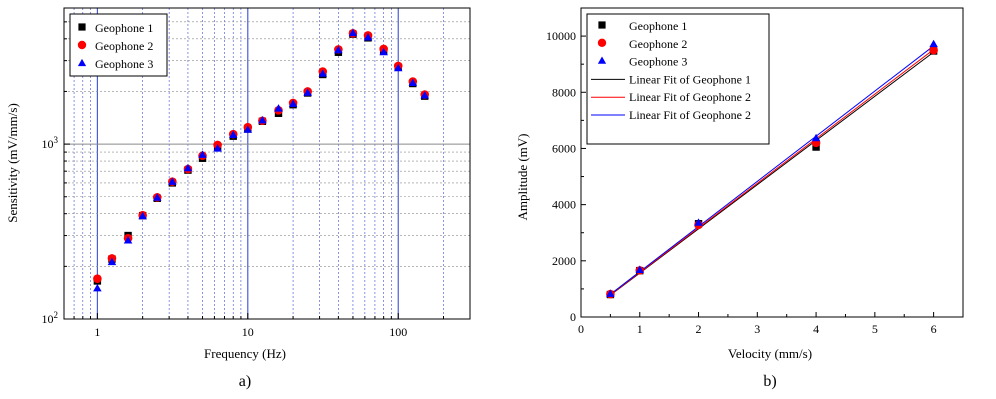 The height and width of the screenshot is (399, 996). What do you see at coordinates (699, 329) in the screenshot?
I see `chart-b-x-tick-label: 2` at bounding box center [699, 329].